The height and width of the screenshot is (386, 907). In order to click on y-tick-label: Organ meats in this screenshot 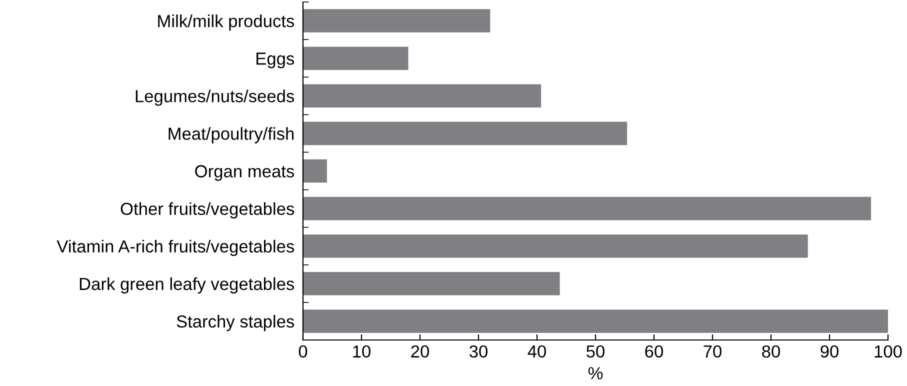, I will do `click(244, 173)`.